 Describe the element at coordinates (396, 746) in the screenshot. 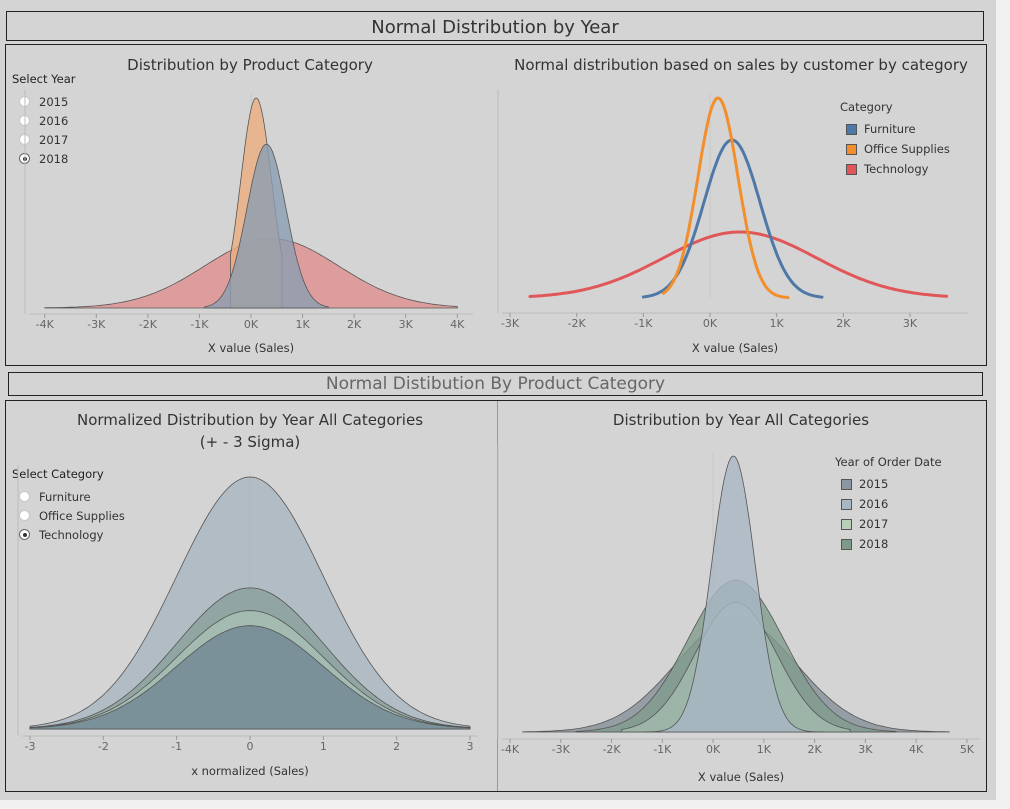

I see `x-tick-label: 2` at that location.